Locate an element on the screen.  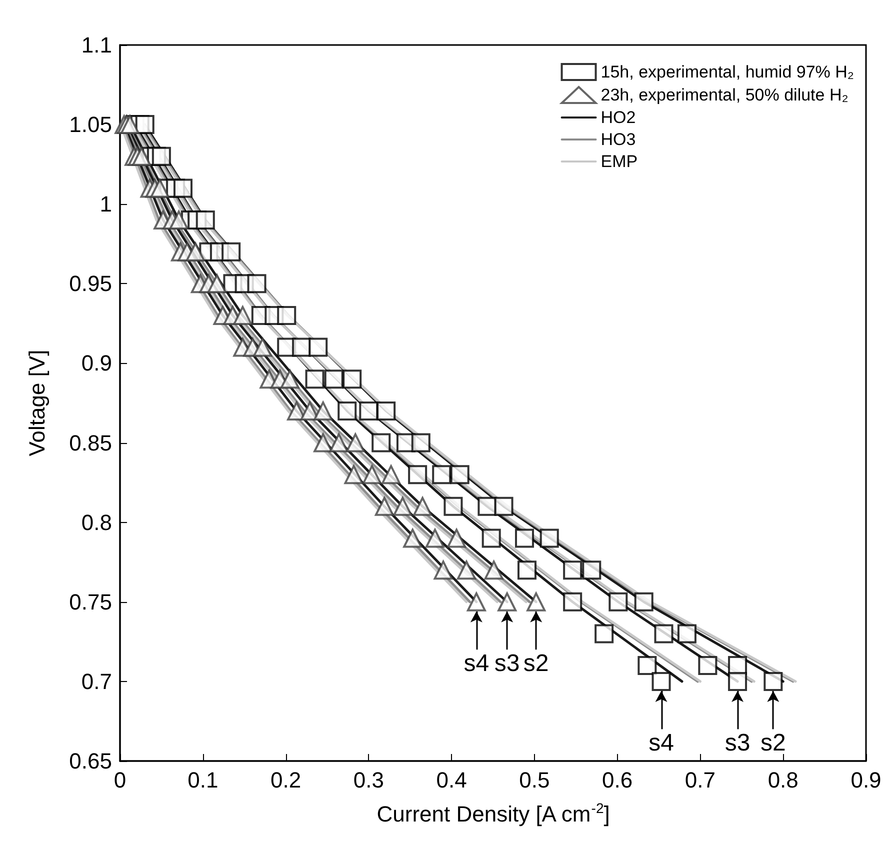
y-tick-label: 1.1 is located at coordinates (96, 45).